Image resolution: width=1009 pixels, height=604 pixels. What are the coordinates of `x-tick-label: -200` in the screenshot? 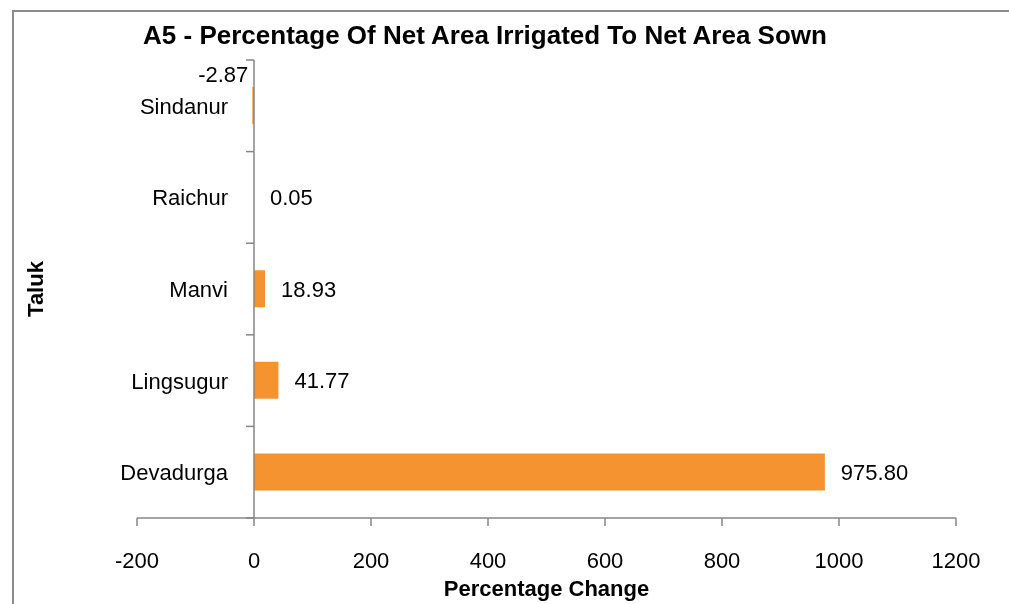 It's located at (137, 560).